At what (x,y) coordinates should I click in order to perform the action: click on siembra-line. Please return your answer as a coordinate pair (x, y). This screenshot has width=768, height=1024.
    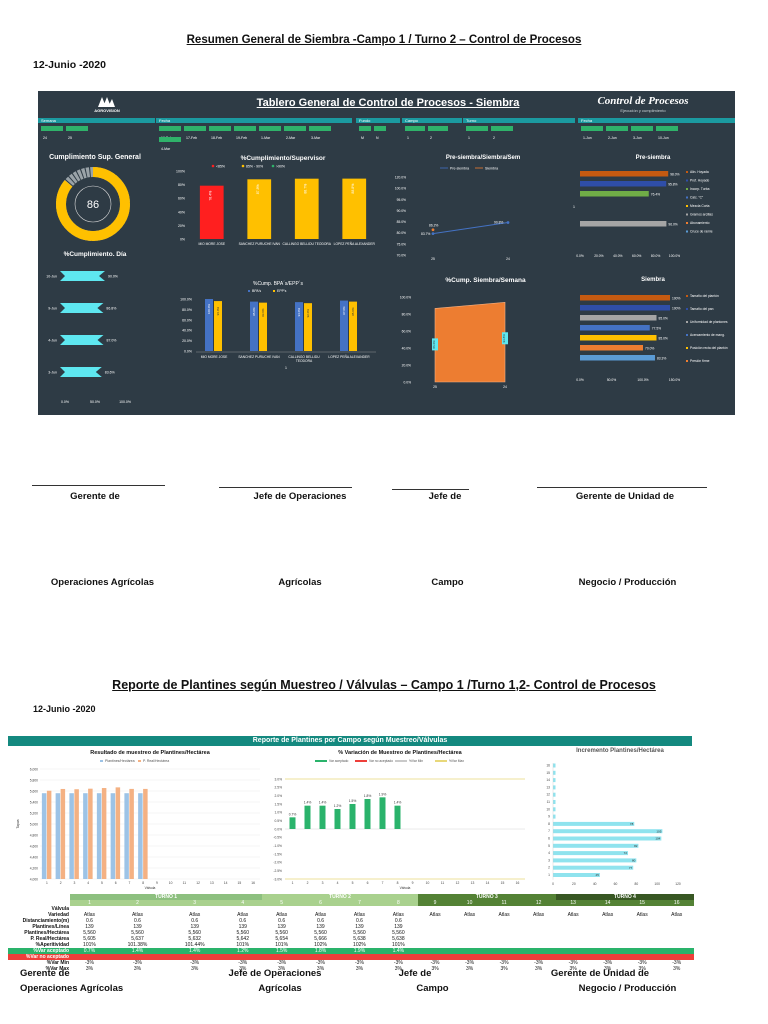
    Looking at the image, I should click on (470, 228).